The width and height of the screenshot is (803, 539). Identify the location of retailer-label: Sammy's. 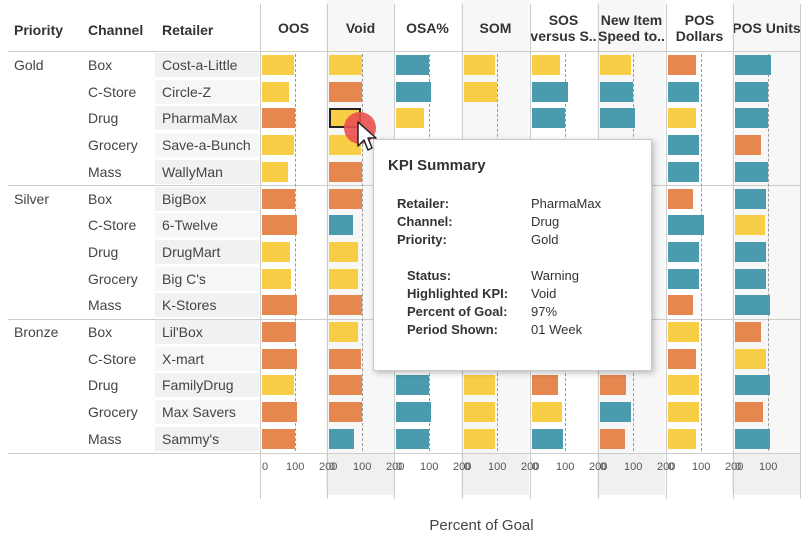
(191, 438).